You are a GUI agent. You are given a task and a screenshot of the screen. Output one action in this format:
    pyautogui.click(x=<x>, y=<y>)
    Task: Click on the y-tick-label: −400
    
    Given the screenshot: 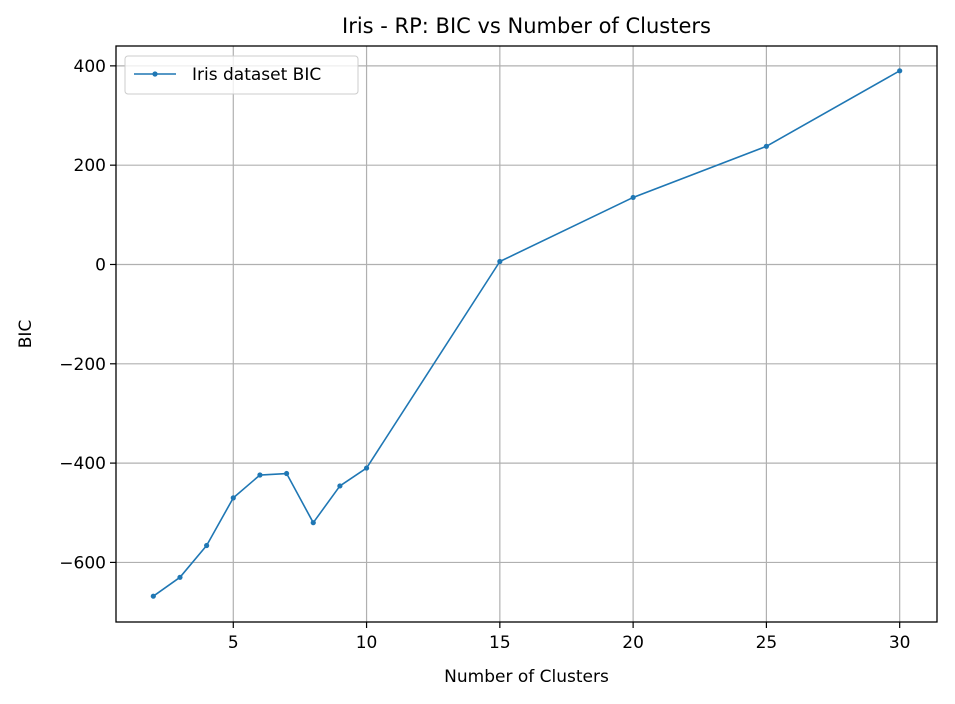 What is the action you would take?
    pyautogui.click(x=82, y=464)
    